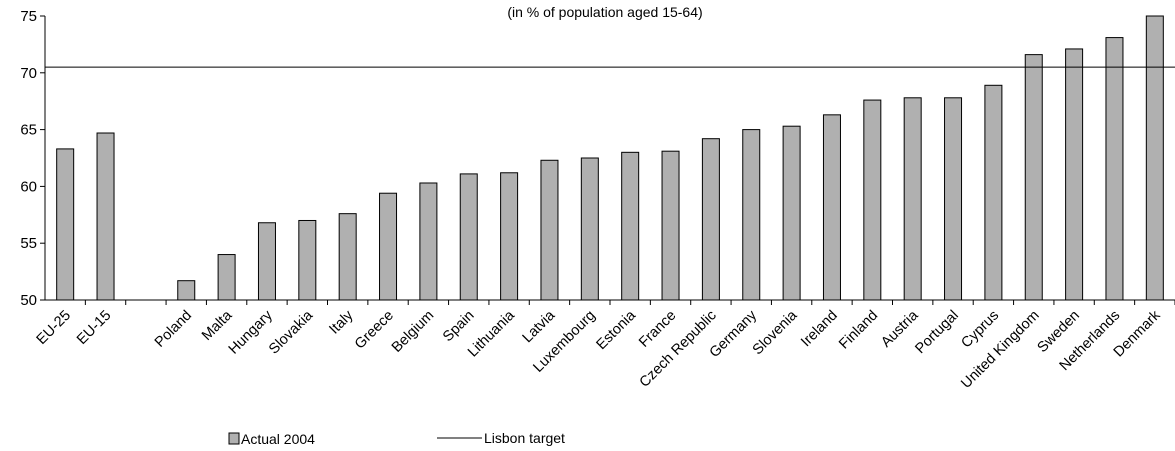 The image size is (1175, 451). I want to click on x-tick-label: Italy, so click(341, 322).